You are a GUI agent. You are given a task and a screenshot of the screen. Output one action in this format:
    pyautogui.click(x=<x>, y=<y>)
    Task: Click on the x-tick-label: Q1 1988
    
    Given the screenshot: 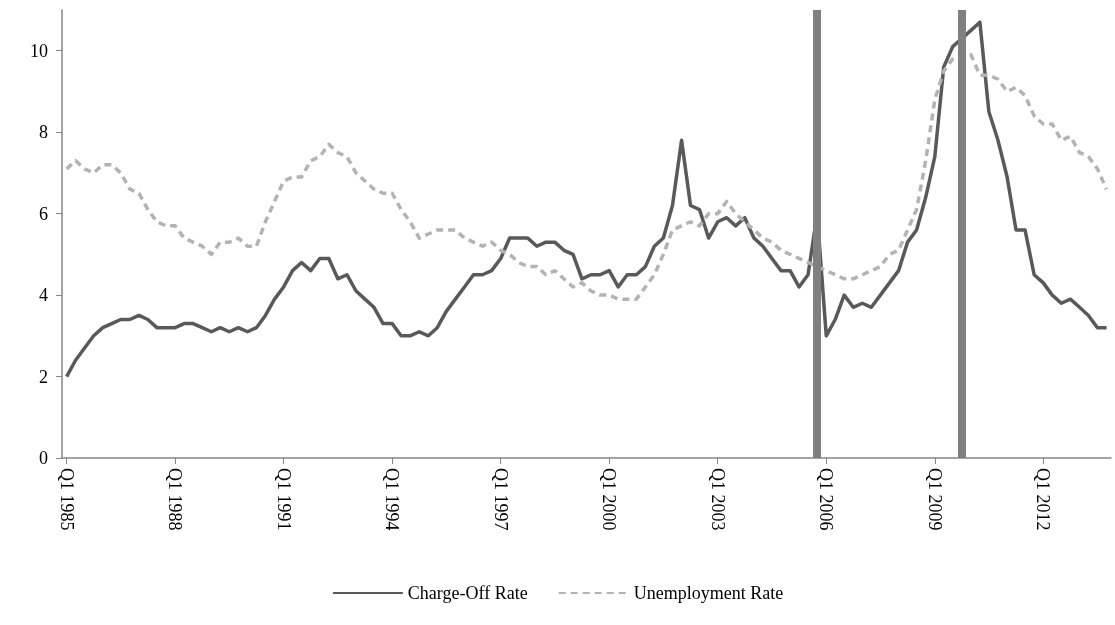 What is the action you would take?
    pyautogui.click(x=175, y=499)
    